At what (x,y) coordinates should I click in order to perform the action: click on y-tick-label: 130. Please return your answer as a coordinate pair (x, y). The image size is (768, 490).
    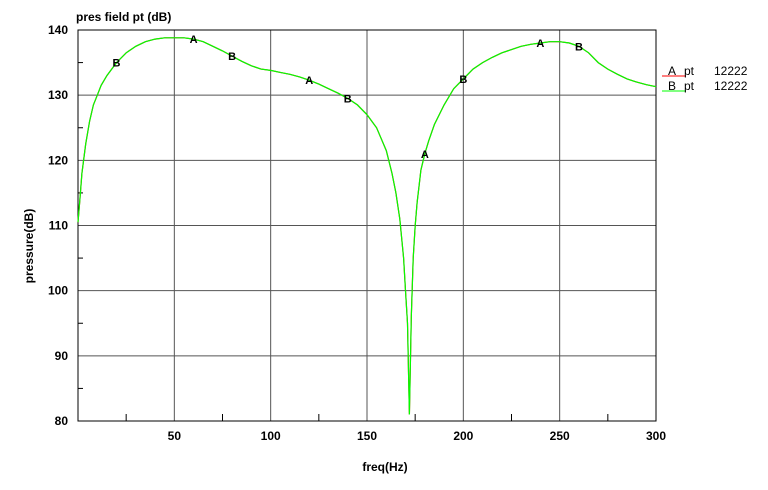
    Looking at the image, I should click on (58, 95).